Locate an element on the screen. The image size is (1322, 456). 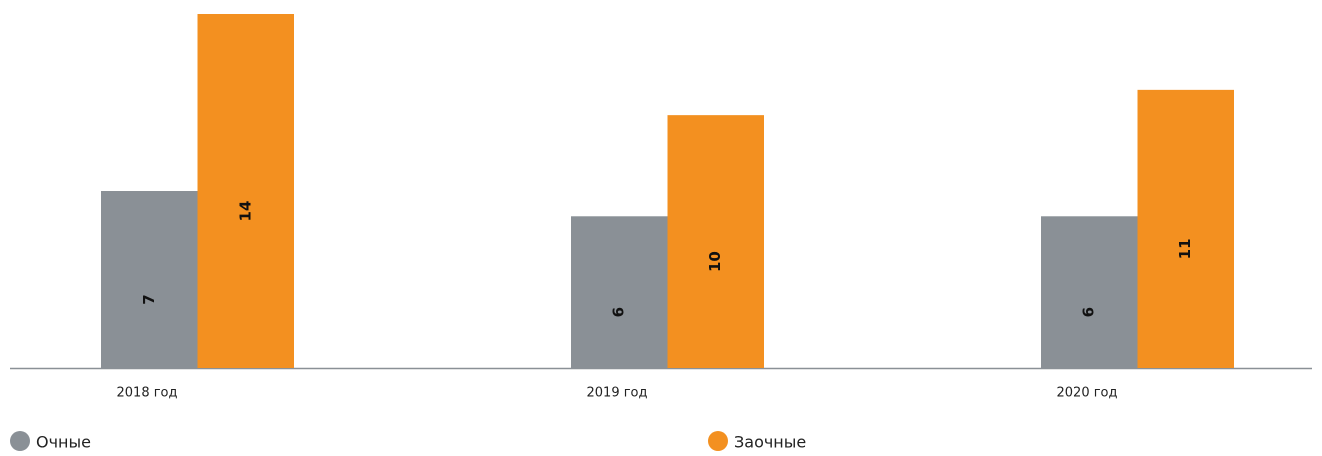
legend-label: Заочные is located at coordinates (770, 442).